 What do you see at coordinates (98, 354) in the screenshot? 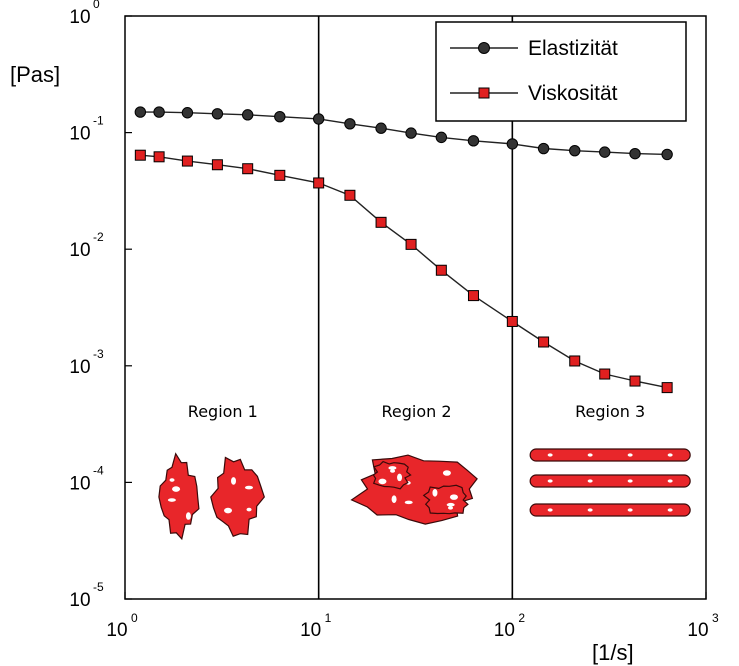
I see `y-tick-exponent: -3` at bounding box center [98, 354].